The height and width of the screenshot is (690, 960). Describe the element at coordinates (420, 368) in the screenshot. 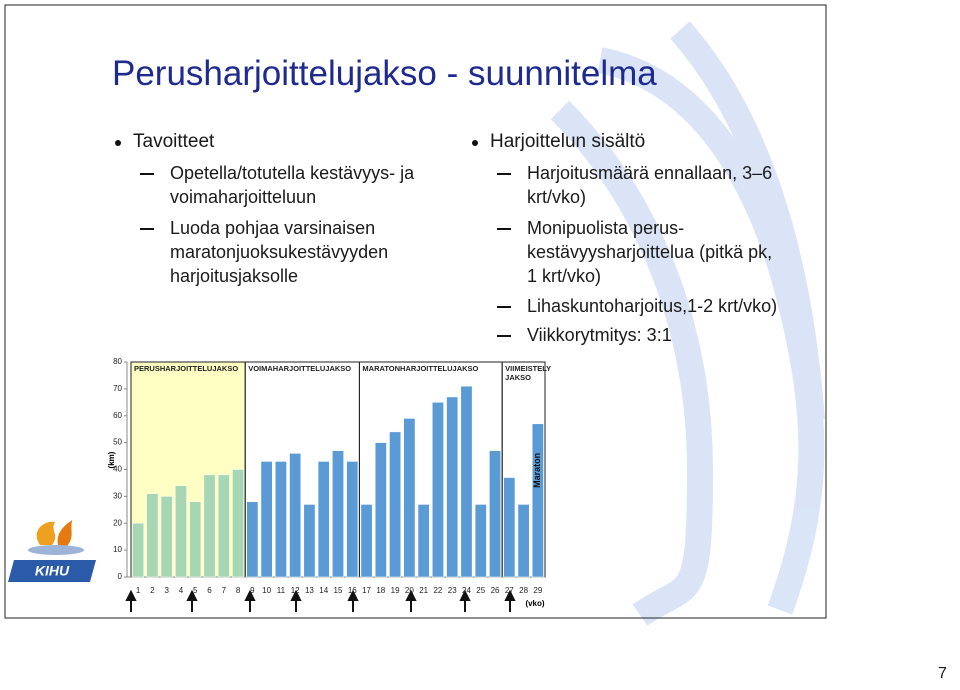

I see `phase-label: MARATONHARJOITTELUJAKSO` at that location.